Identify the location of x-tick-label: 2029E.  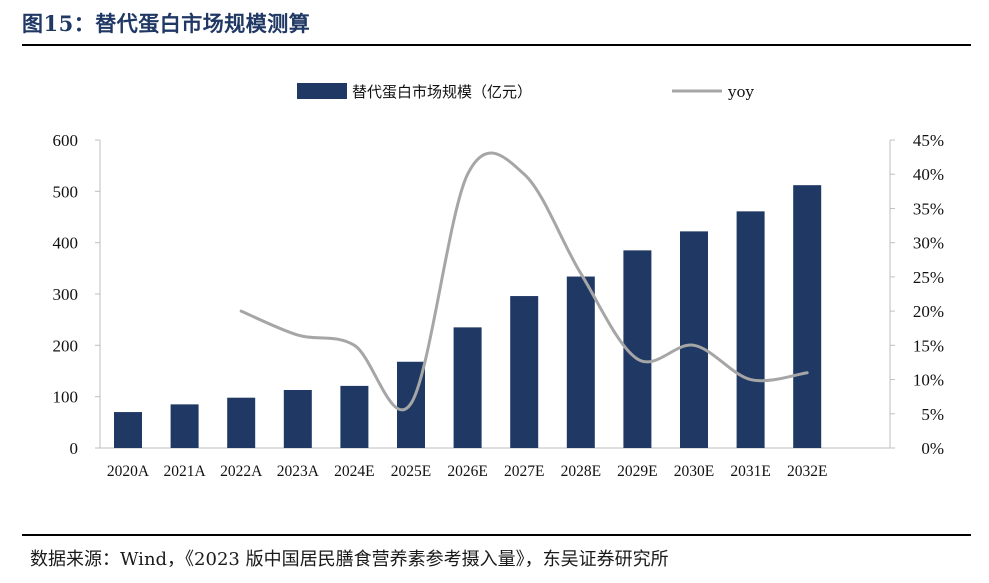
(637, 471).